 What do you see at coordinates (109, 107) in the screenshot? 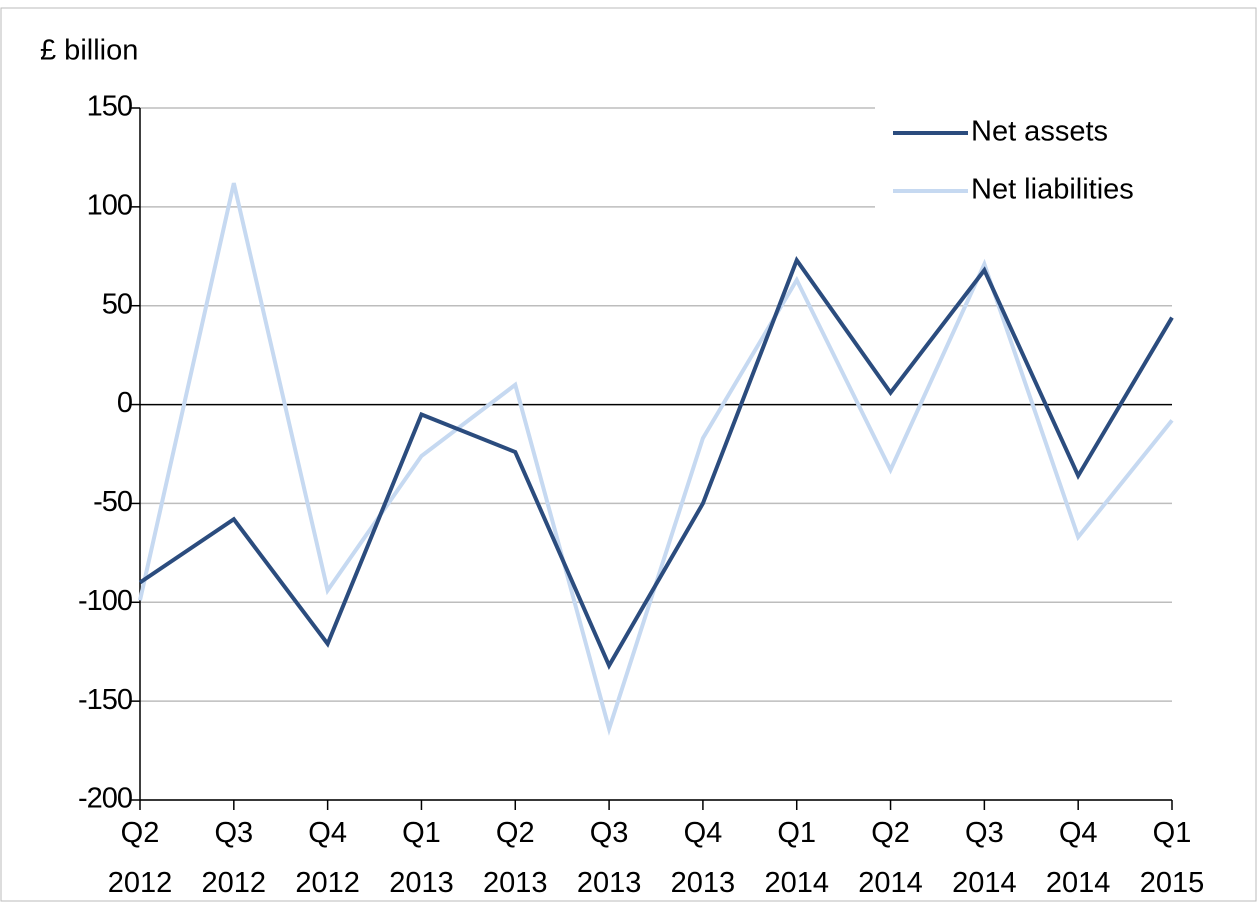
I see `y-tick-label: 150` at bounding box center [109, 107].